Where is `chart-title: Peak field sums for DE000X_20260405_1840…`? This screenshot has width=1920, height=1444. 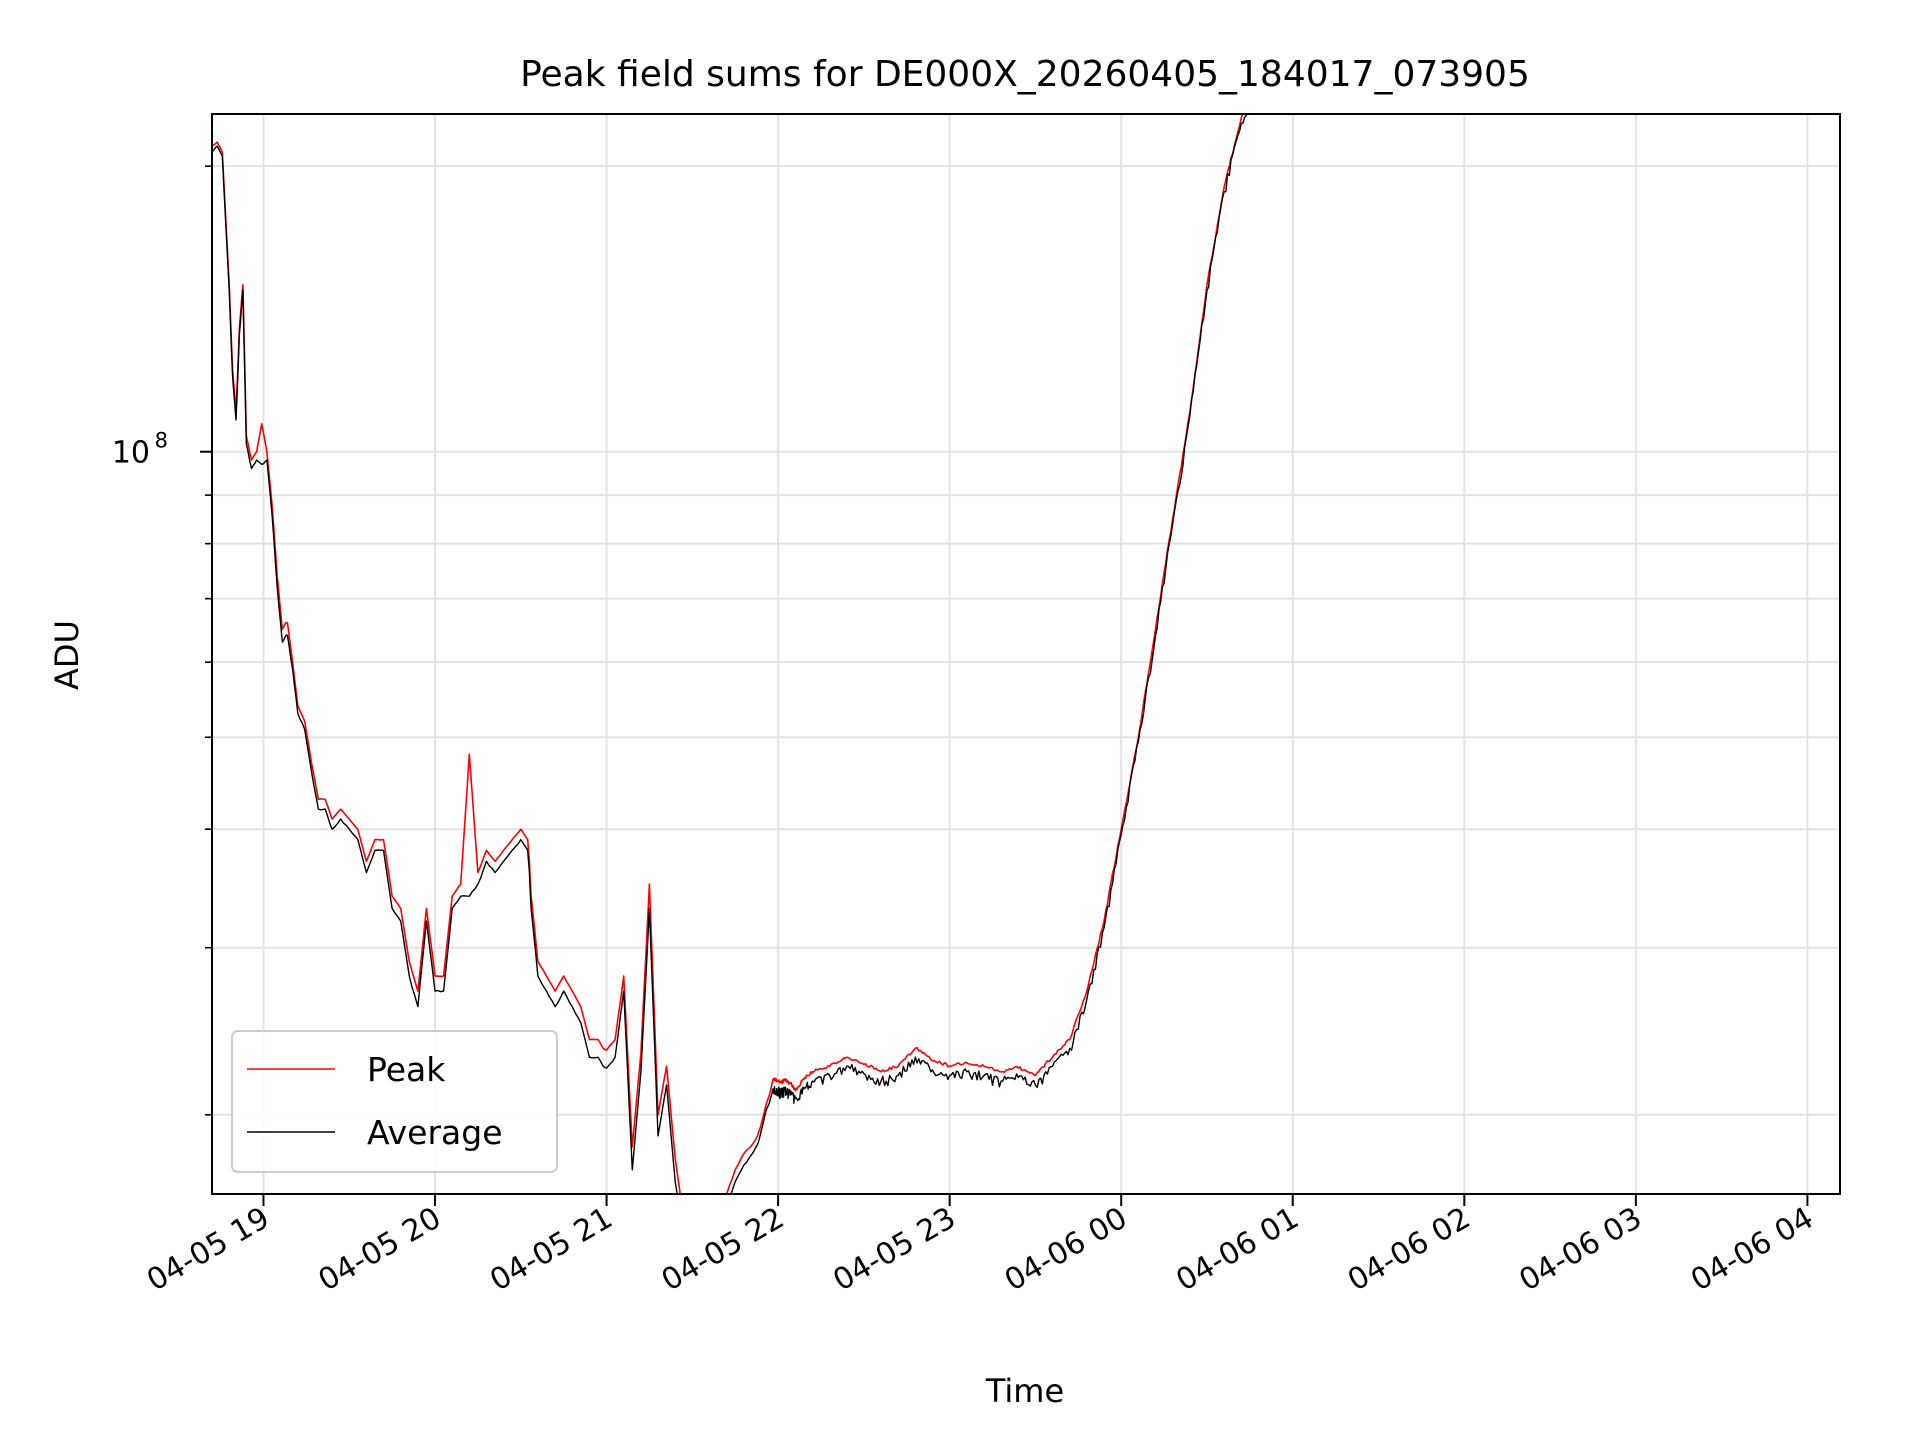 chart-title: Peak field sums for DE000X_20260405_1840… is located at coordinates (1025, 74).